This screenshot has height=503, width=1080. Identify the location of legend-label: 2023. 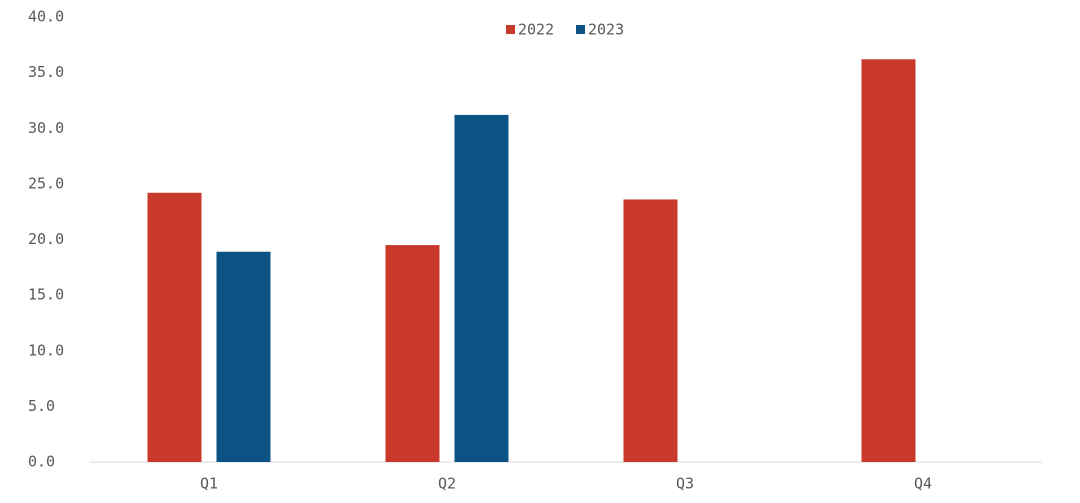
(606, 30).